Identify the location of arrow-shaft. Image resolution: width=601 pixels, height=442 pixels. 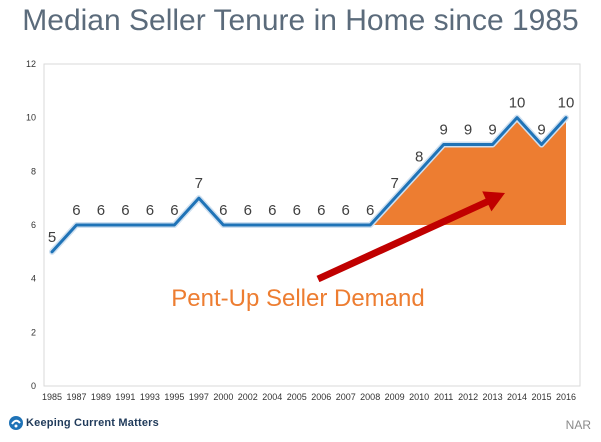
(404, 239).